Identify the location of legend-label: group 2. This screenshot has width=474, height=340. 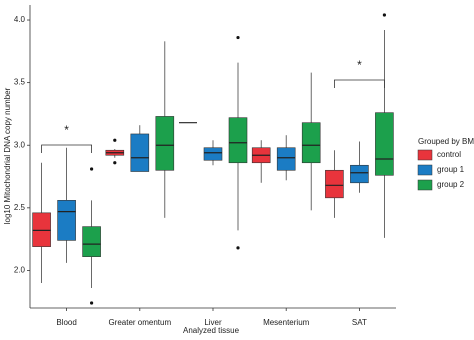
(451, 184).